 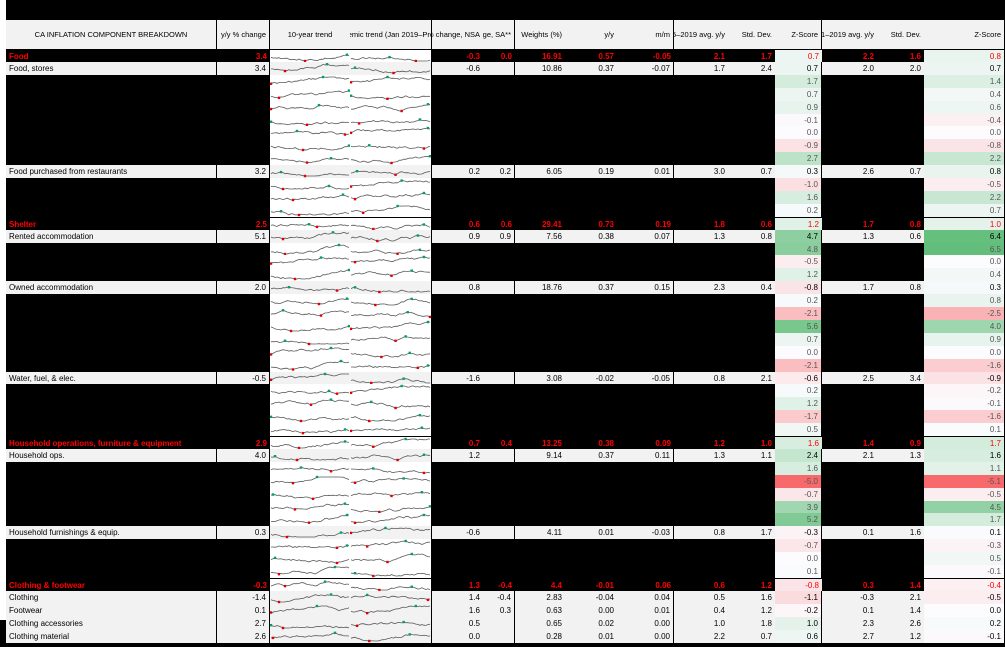 I want to click on cell-mm-sa, so click(x=499, y=623).